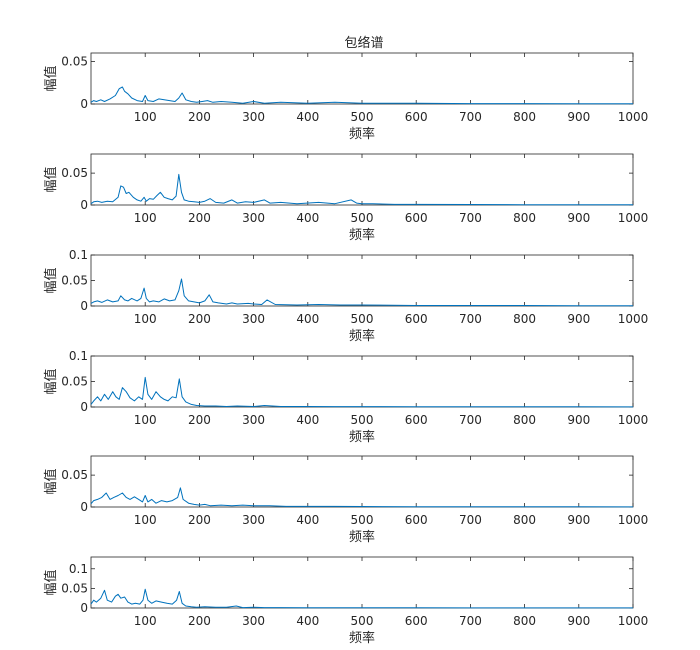 This screenshot has width=700, height=650. What do you see at coordinates (363, 43) in the screenshot?
I see `chart-title: 包络谱` at bounding box center [363, 43].